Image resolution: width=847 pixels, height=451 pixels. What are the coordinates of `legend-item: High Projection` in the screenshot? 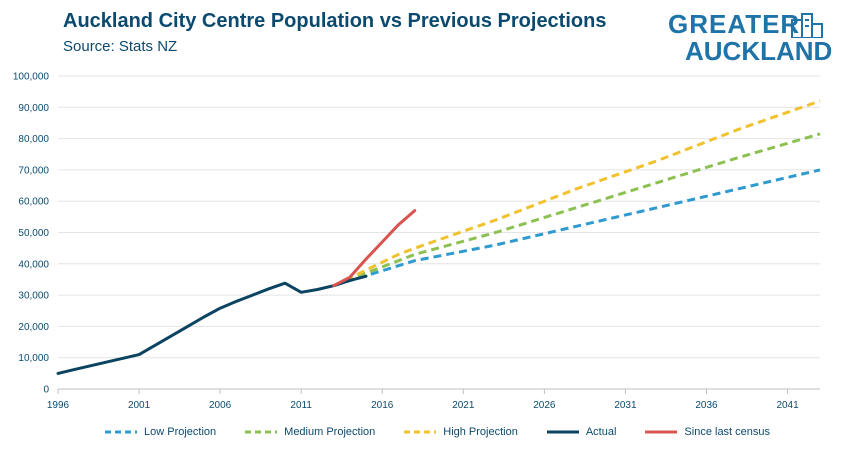 It's located at (460, 432).